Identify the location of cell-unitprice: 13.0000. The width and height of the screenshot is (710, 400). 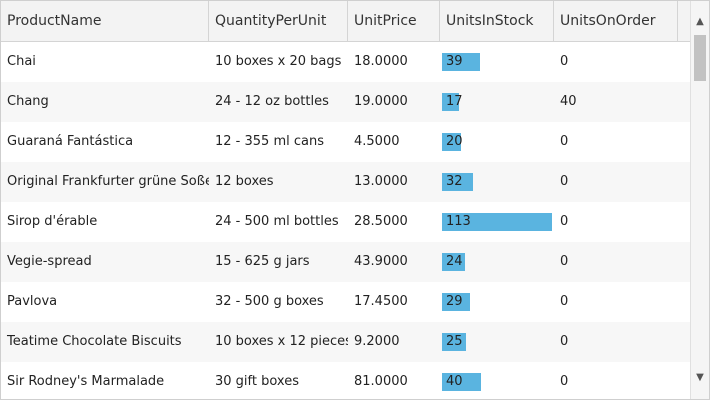
(381, 181).